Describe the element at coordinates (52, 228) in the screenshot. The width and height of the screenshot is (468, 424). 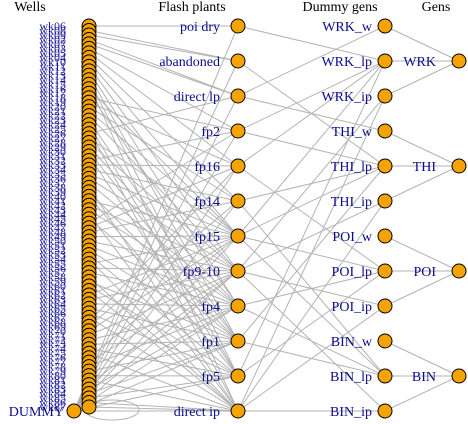
I see `well-label: wk47` at that location.